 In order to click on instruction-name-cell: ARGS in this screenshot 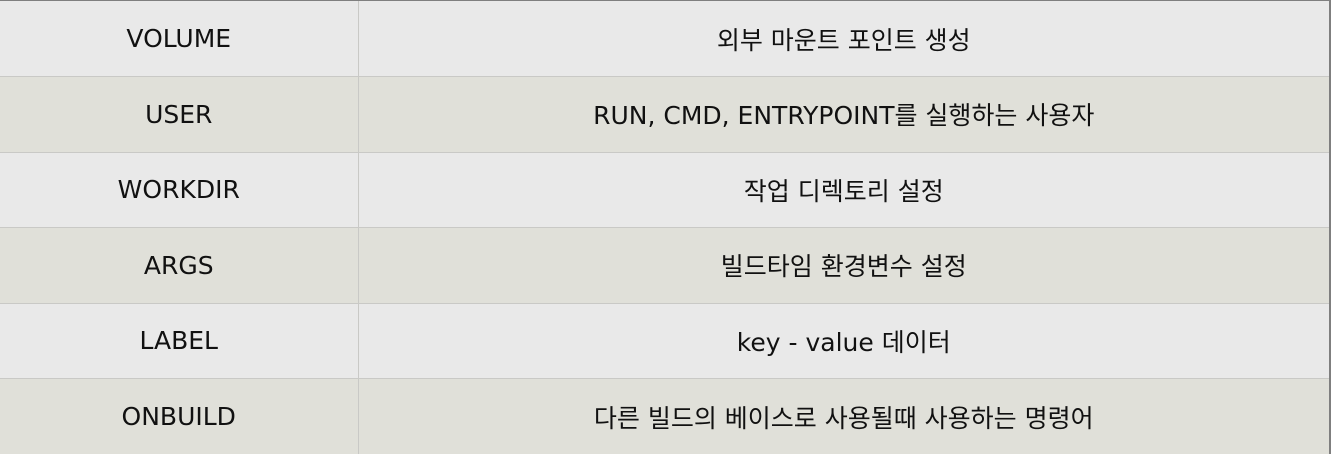, I will do `click(179, 265)`.